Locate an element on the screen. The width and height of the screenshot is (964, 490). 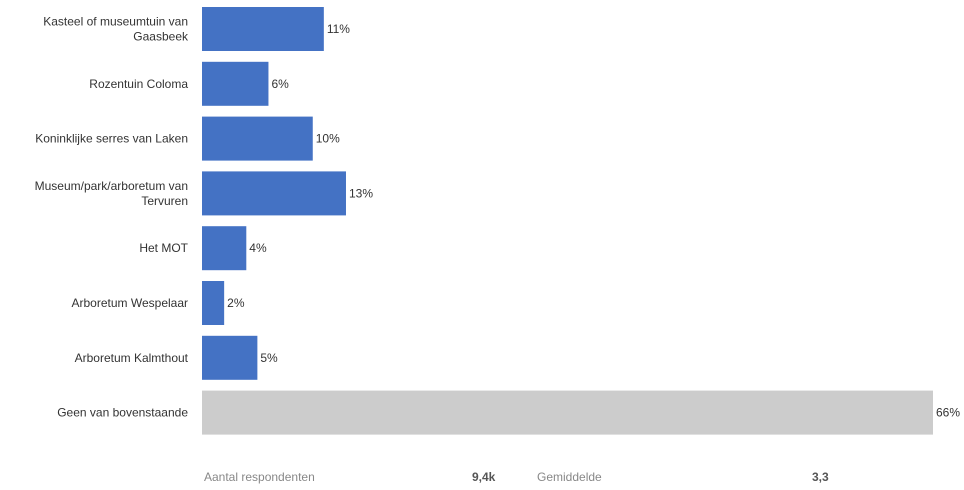
value-label: 11% is located at coordinates (338, 29).